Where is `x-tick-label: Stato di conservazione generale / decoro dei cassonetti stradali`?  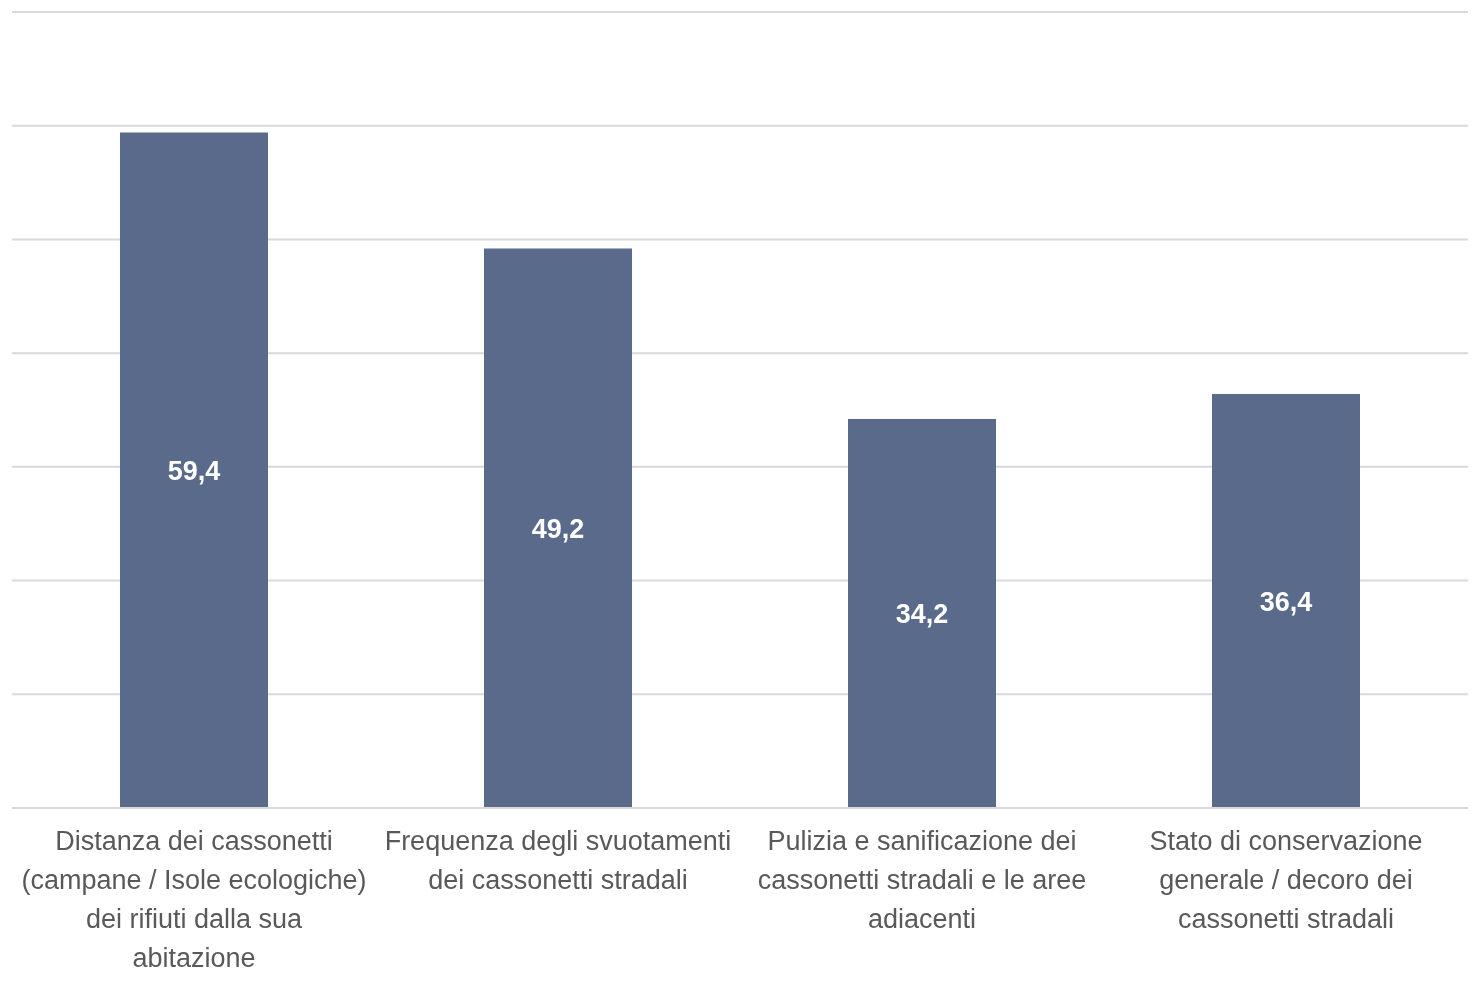 x-tick-label: Stato di conservazione generale / decoro dei cassonetti stradali is located at coordinates (1286, 880).